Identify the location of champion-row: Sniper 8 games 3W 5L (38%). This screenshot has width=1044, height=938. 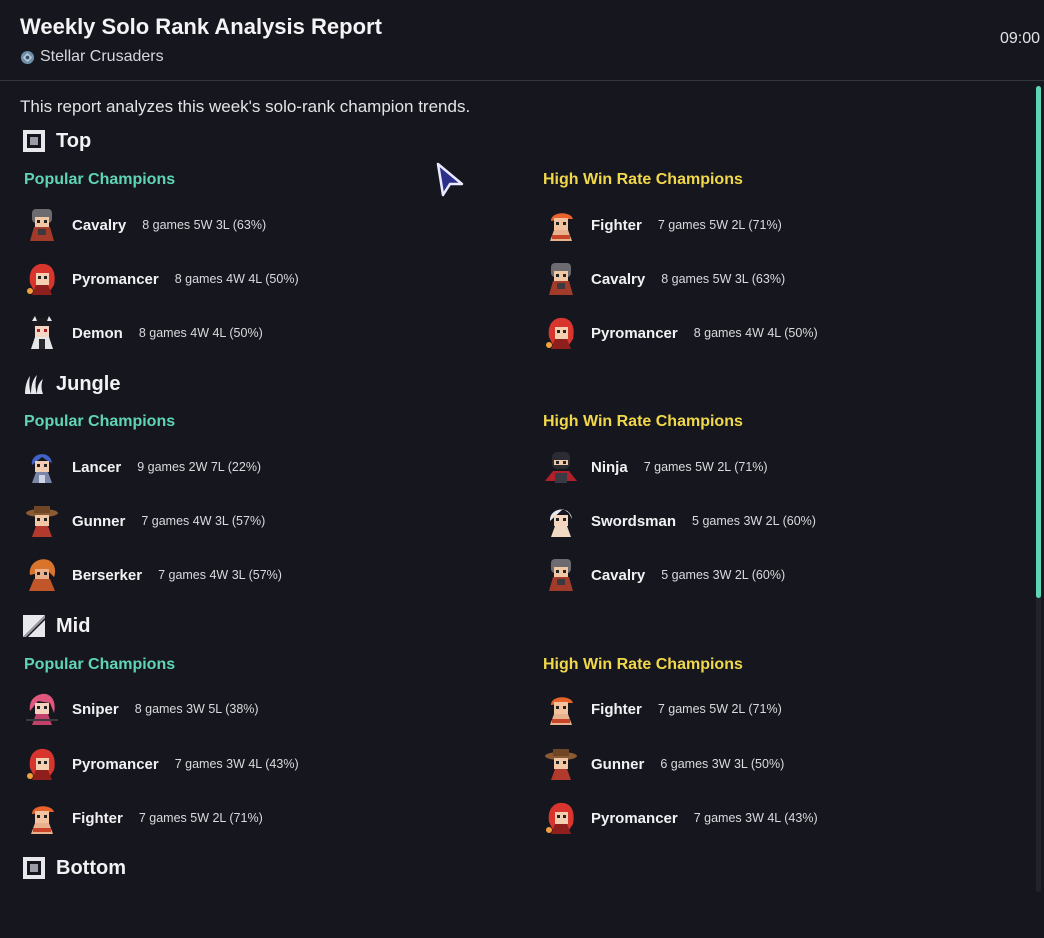
(141, 709).